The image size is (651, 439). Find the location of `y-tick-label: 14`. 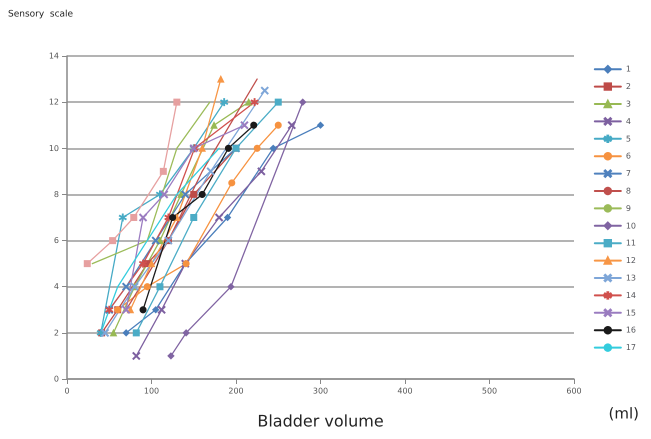

y-tick-label: 14 is located at coordinates (53, 56).